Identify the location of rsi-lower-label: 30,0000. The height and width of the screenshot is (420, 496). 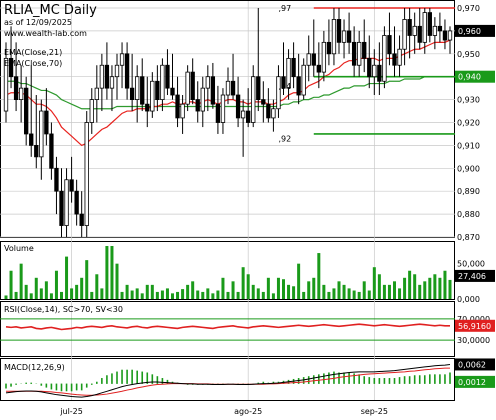
(473, 340).